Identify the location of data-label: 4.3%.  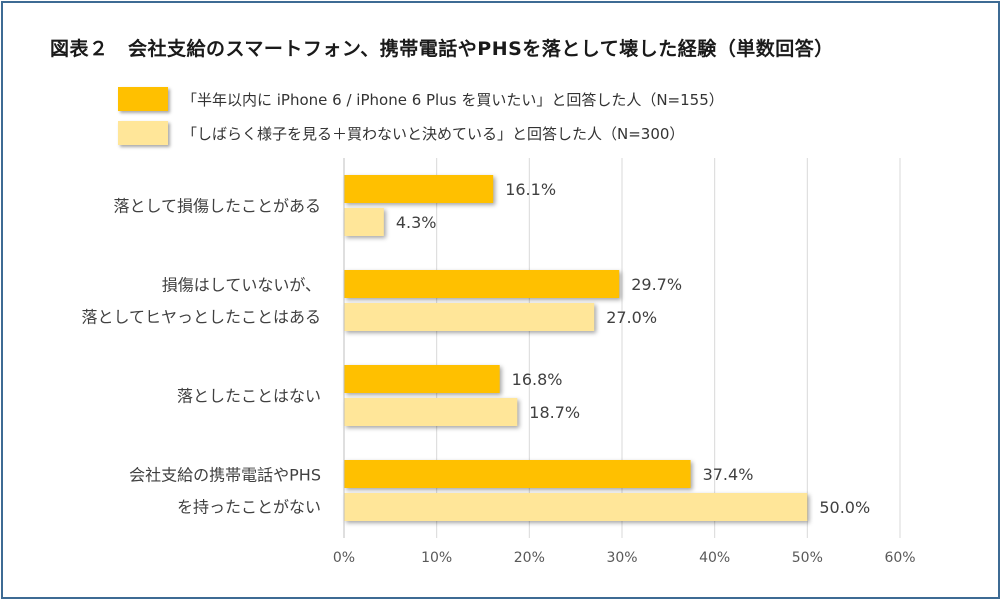
(416, 222).